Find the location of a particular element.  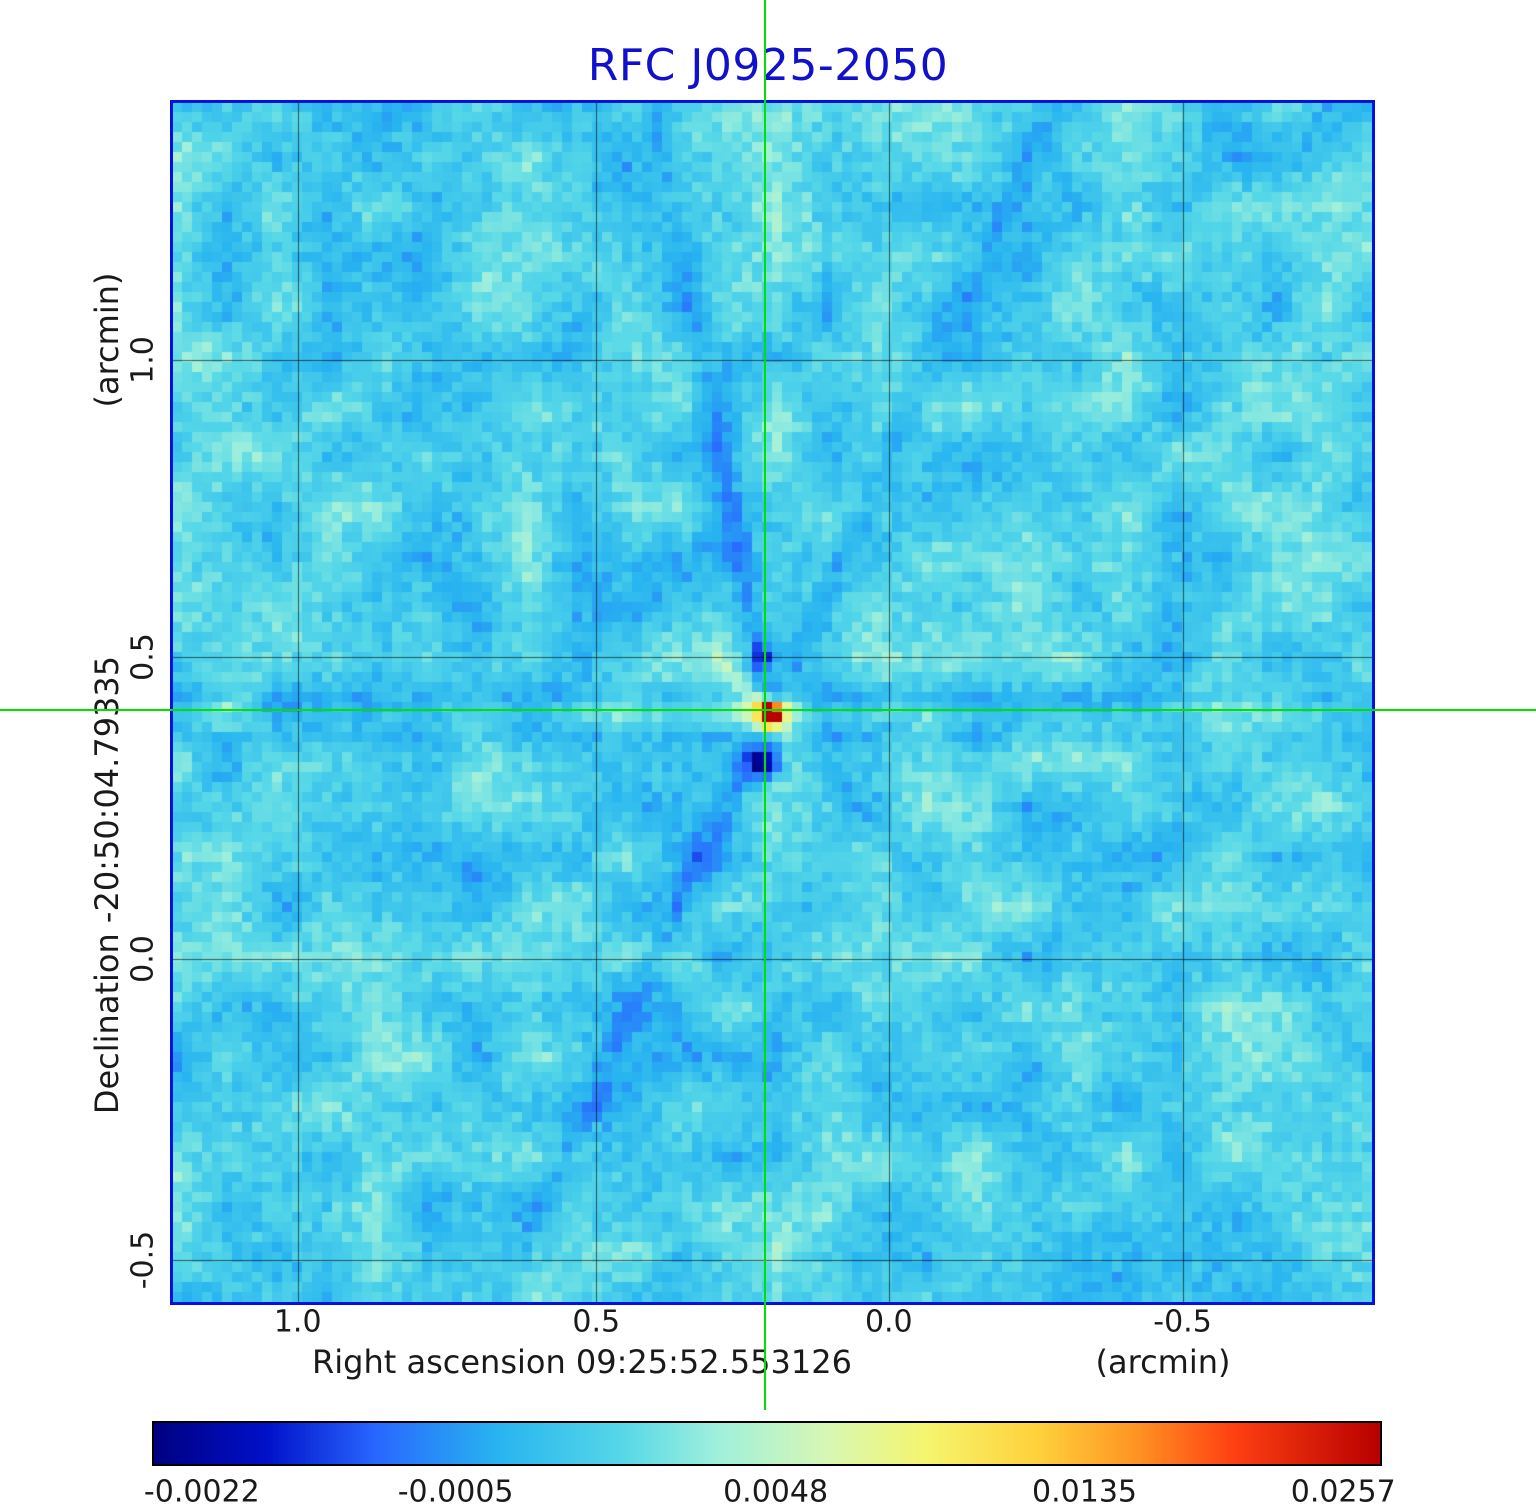

colorbar is located at coordinates (767, 1443).